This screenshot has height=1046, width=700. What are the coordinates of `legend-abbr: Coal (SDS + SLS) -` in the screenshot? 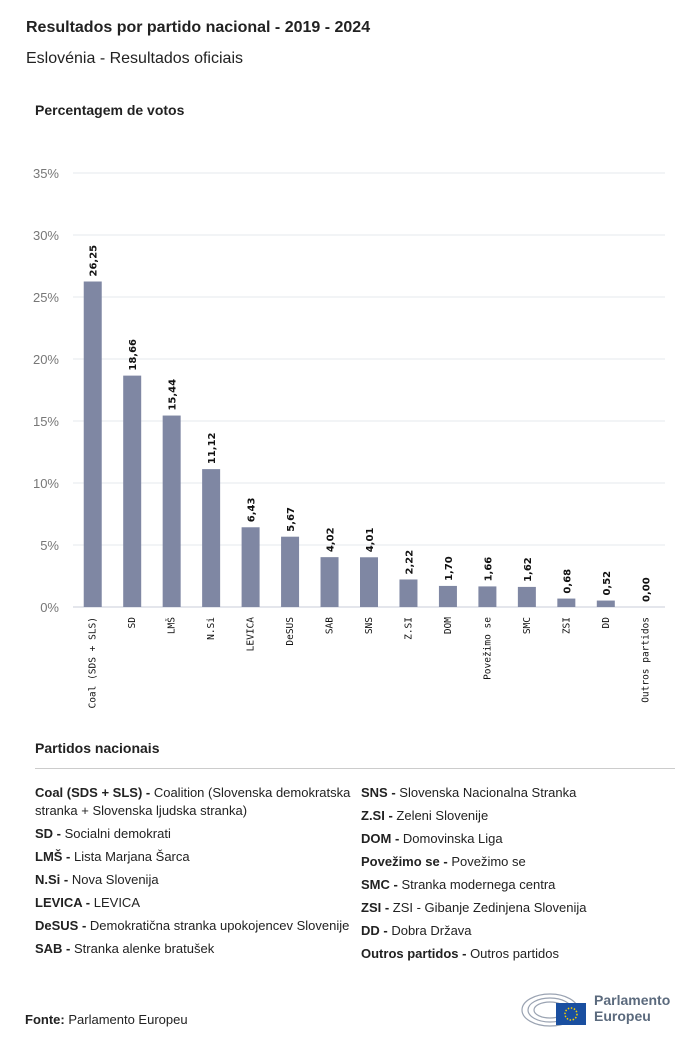 It's located at (93, 792).